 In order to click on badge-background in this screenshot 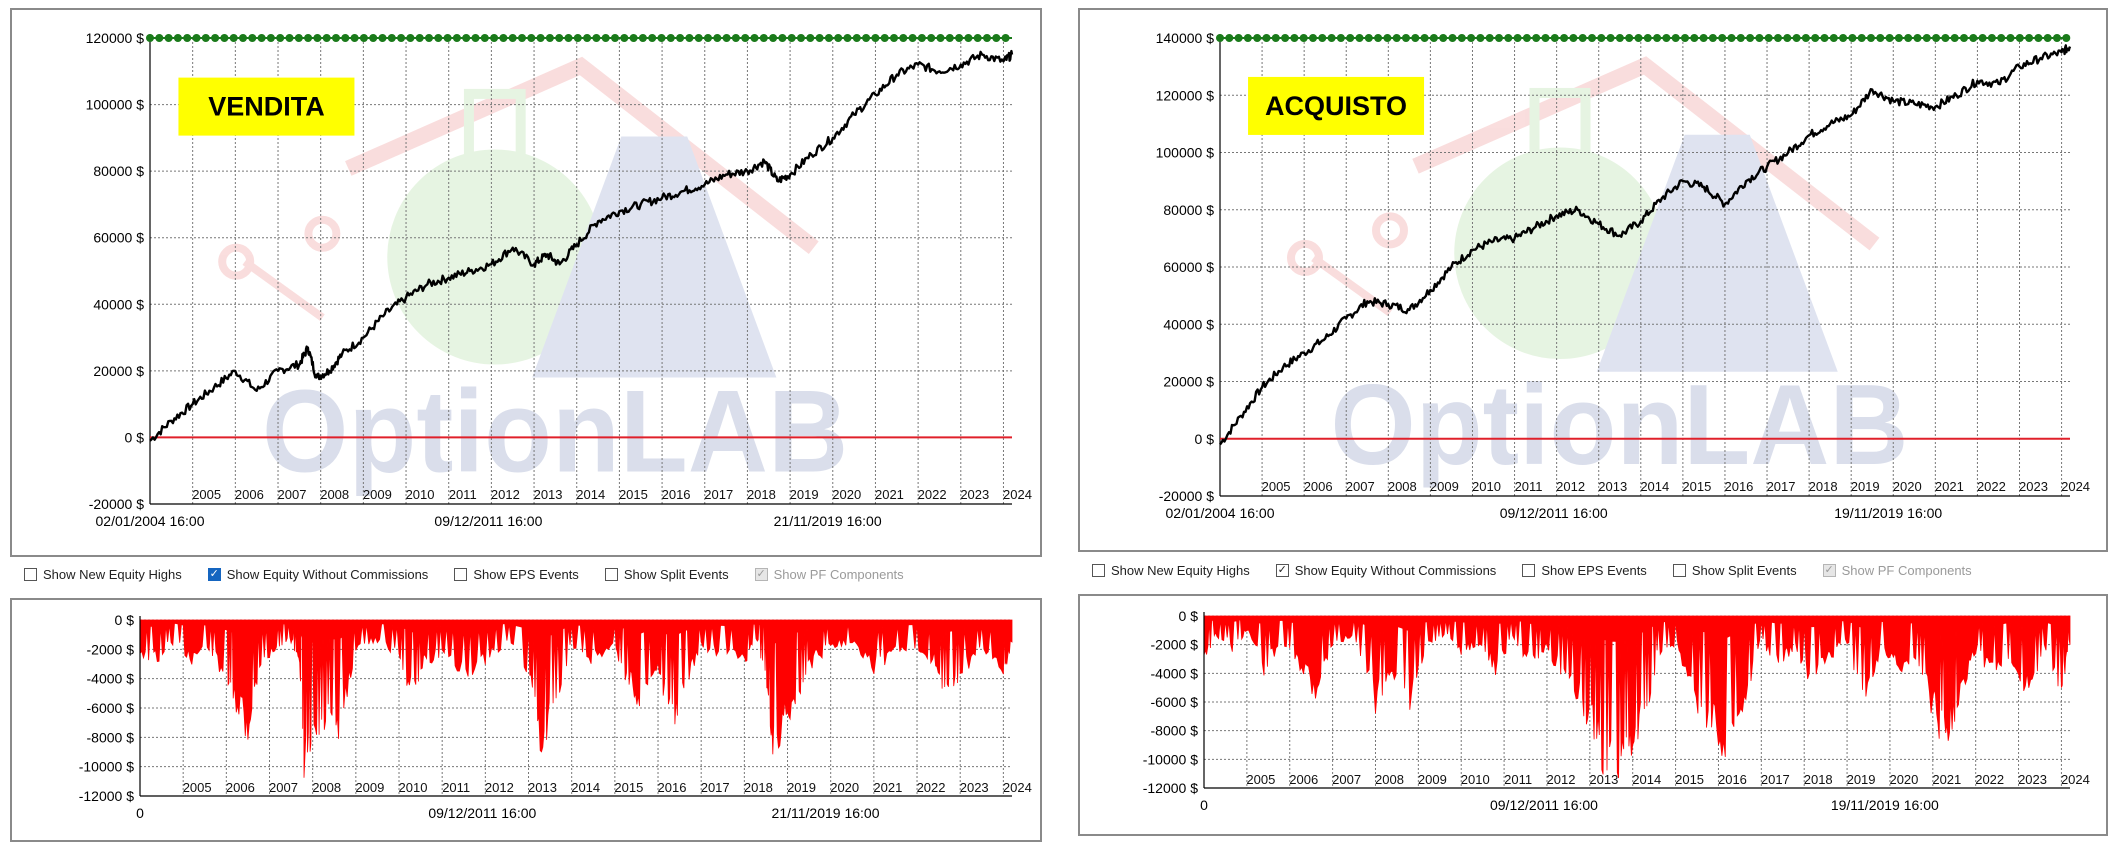, I will do `click(266, 106)`.